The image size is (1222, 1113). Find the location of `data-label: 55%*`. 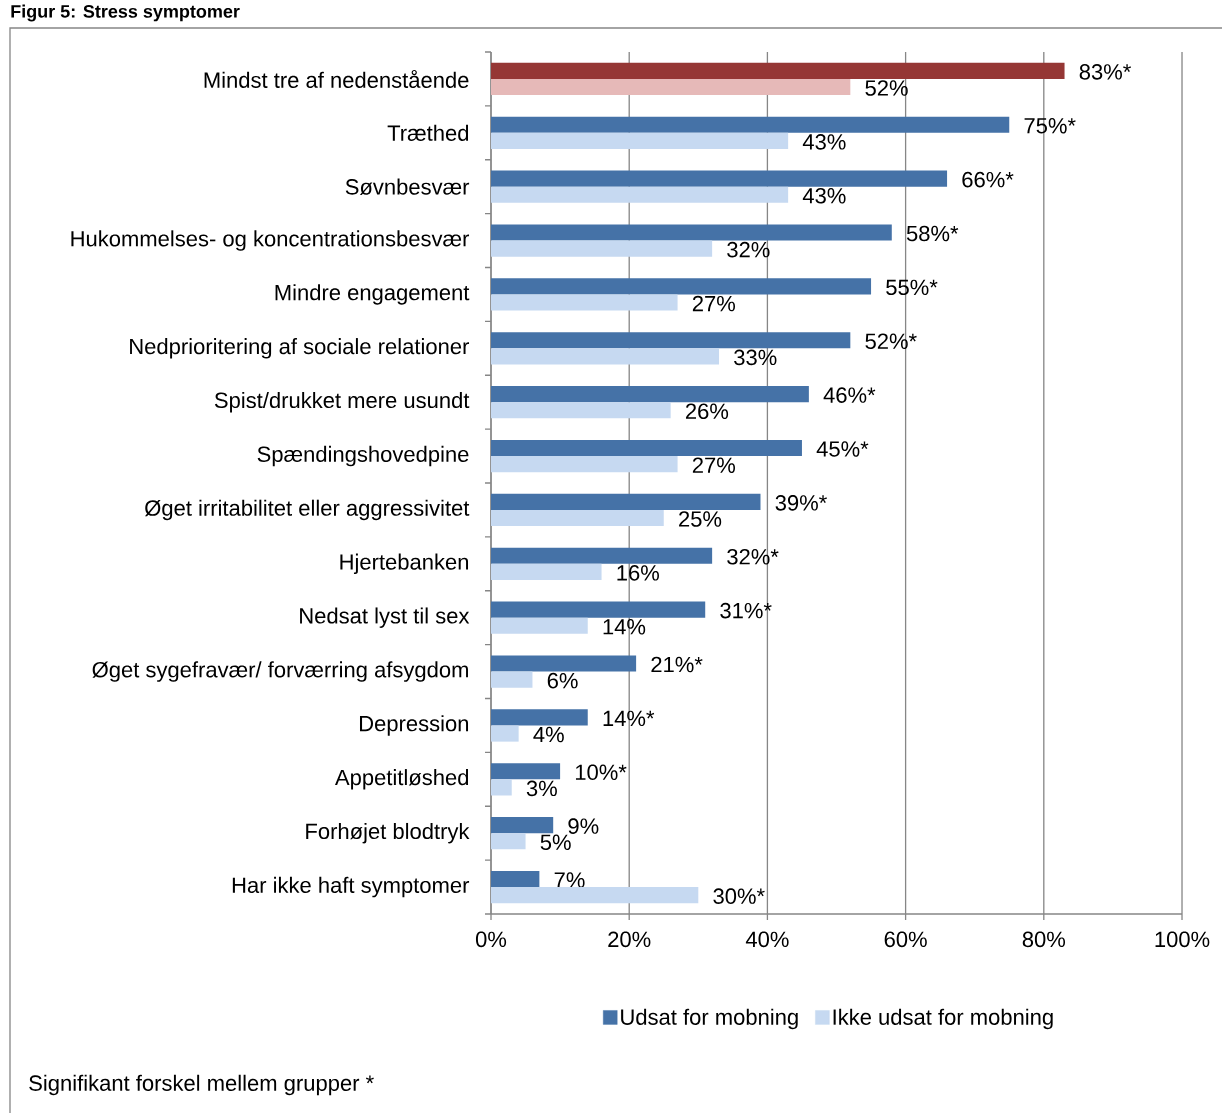

data-label: 55%* is located at coordinates (912, 287).